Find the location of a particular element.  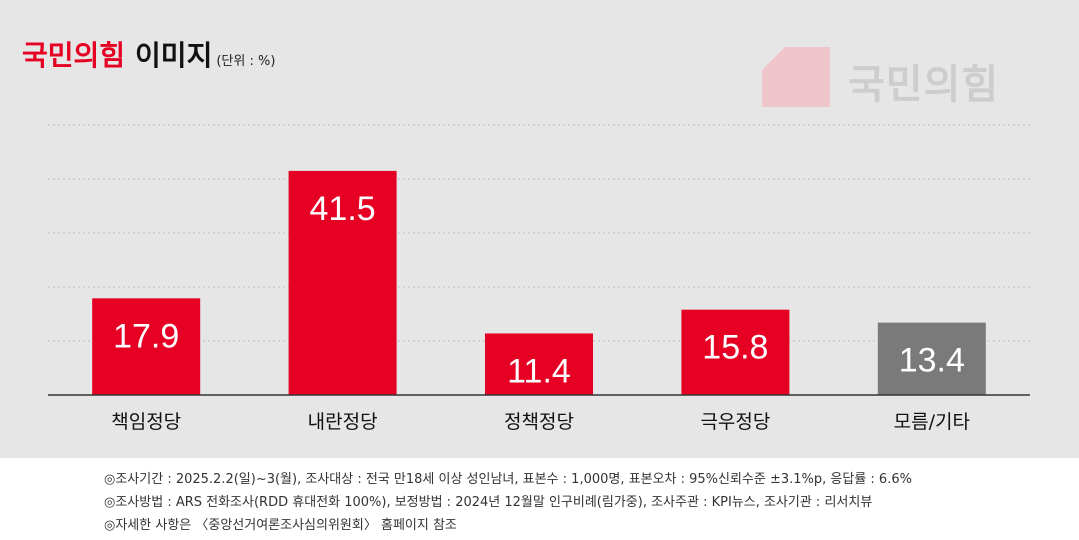

party-logo-mark-icon is located at coordinates (796, 77).